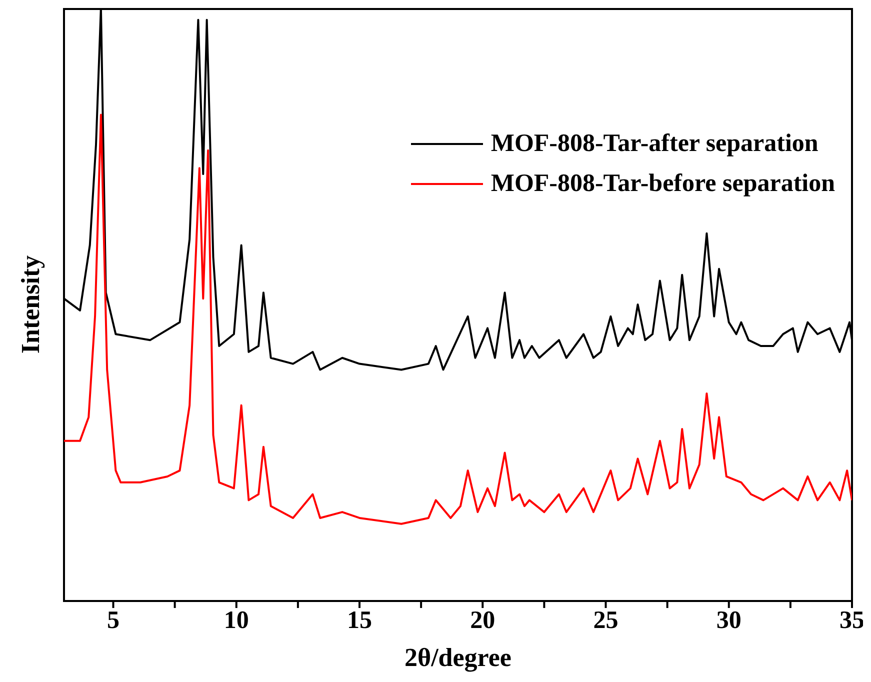 The width and height of the screenshot is (871, 682). What do you see at coordinates (113, 620) in the screenshot?
I see `x-tick-label: 5` at bounding box center [113, 620].